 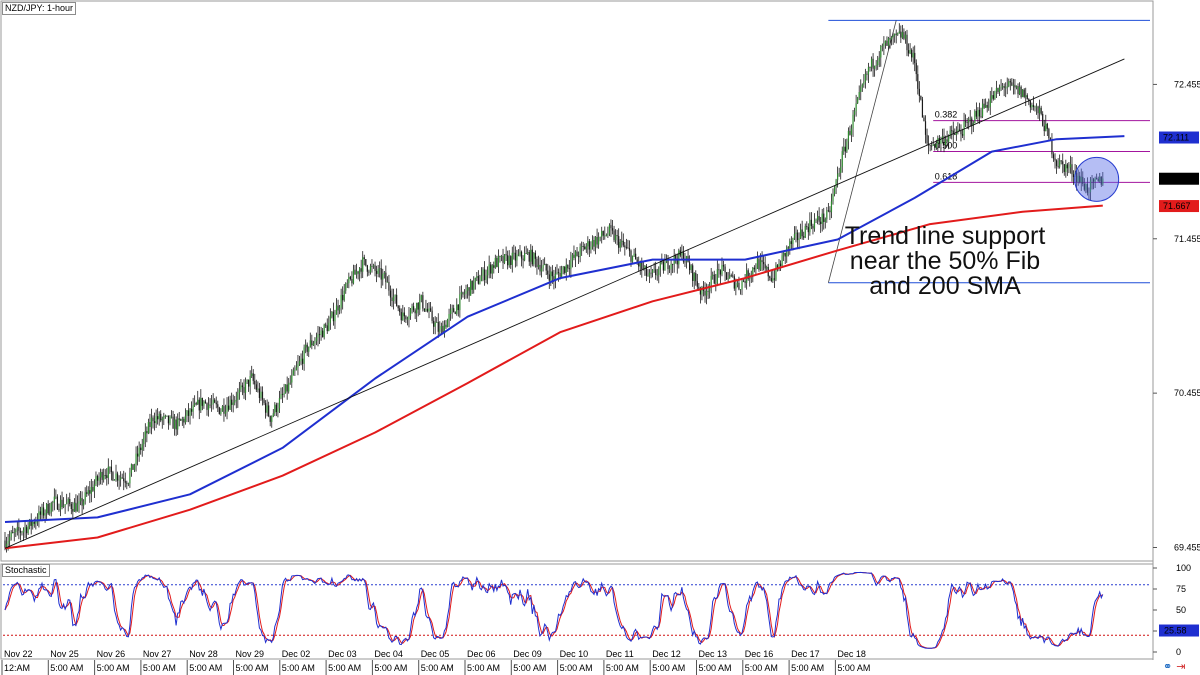 I want to click on x-date-label: Dec 12, so click(x=666, y=654).